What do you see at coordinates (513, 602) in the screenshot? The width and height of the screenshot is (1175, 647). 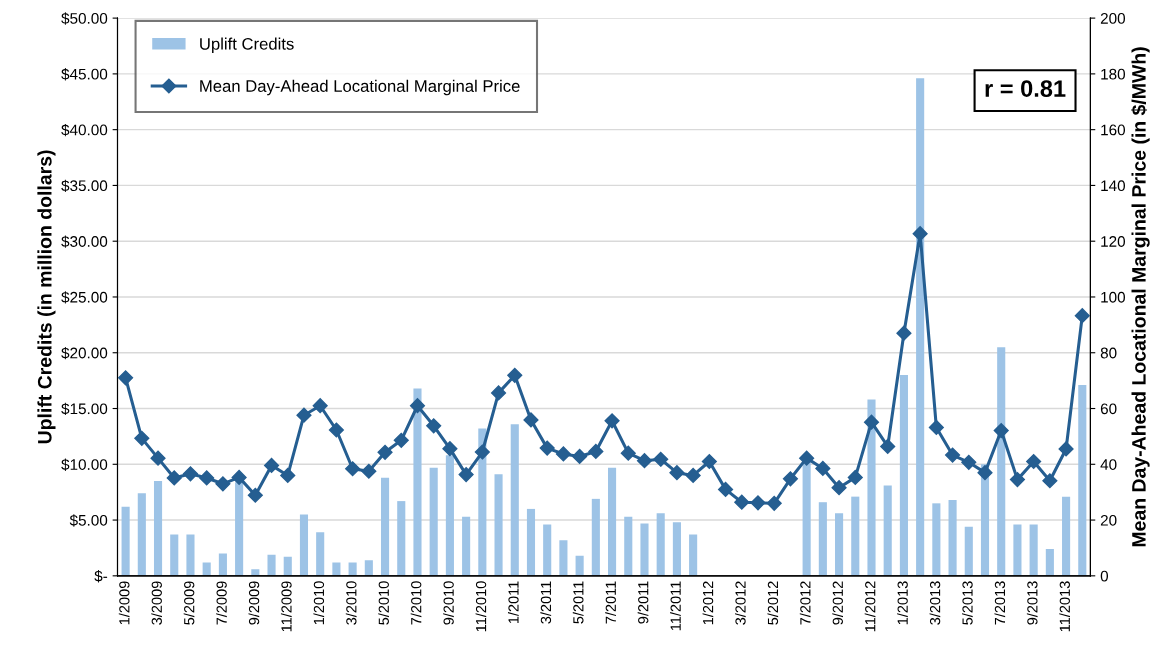 I see `x-tick-label: 1/2011` at bounding box center [513, 602].